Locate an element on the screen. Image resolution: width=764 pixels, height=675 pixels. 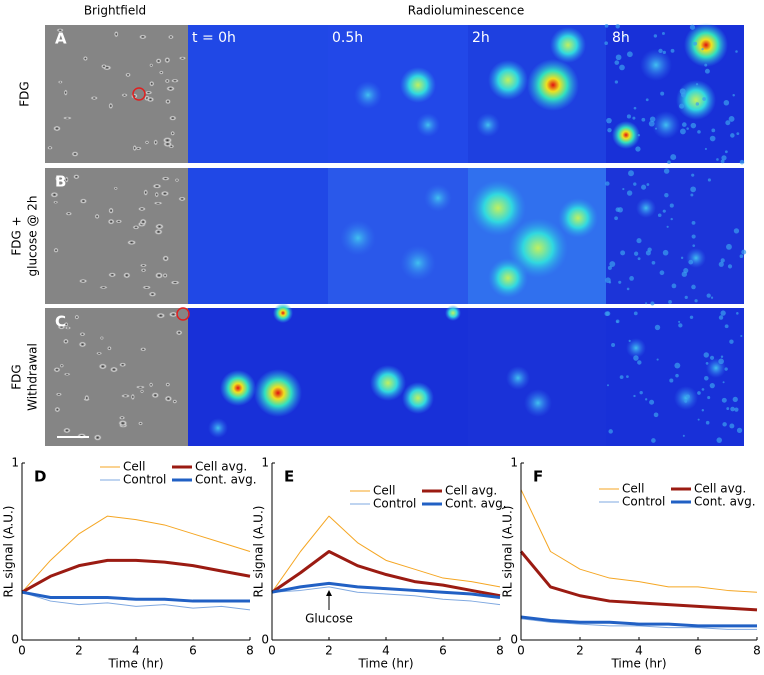
col-header: Brightfield is located at coordinates (115, 11).